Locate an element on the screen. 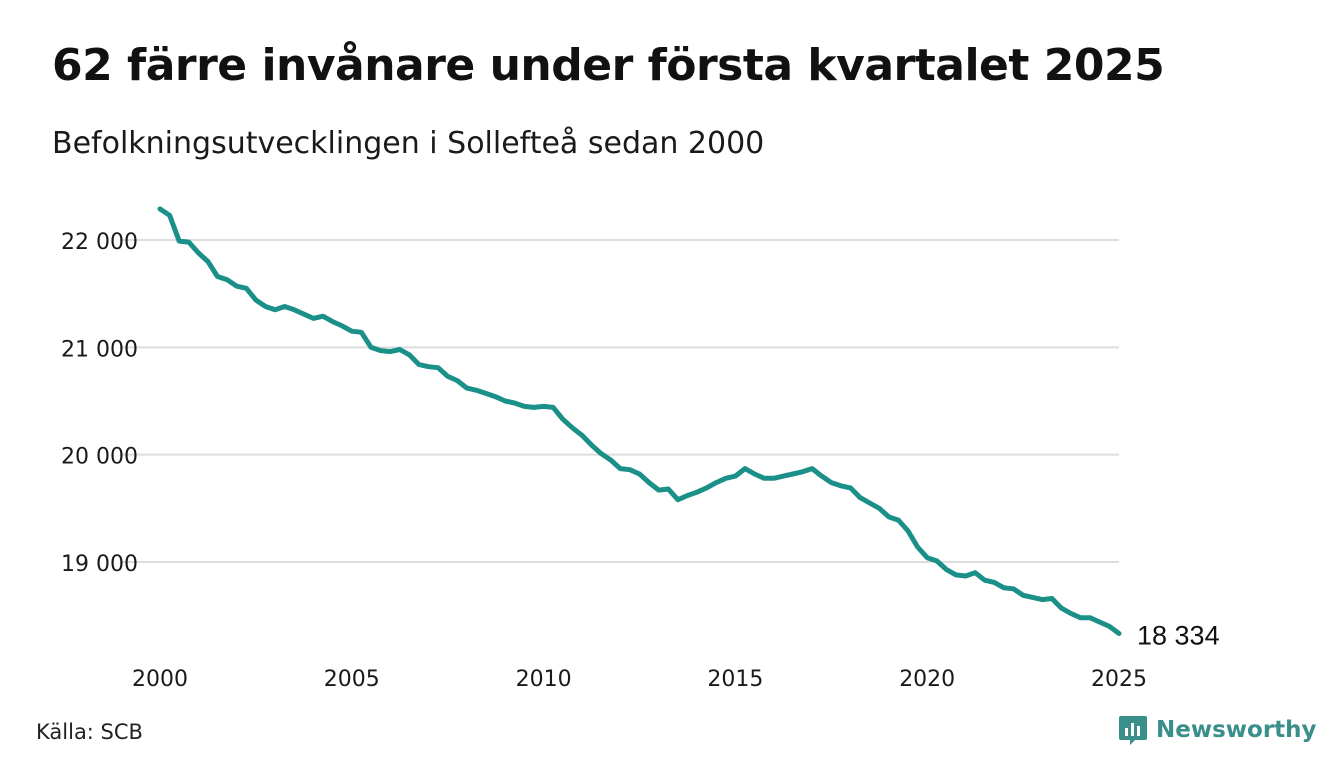  newsworthy-logo-icon is located at coordinates (1133, 730).